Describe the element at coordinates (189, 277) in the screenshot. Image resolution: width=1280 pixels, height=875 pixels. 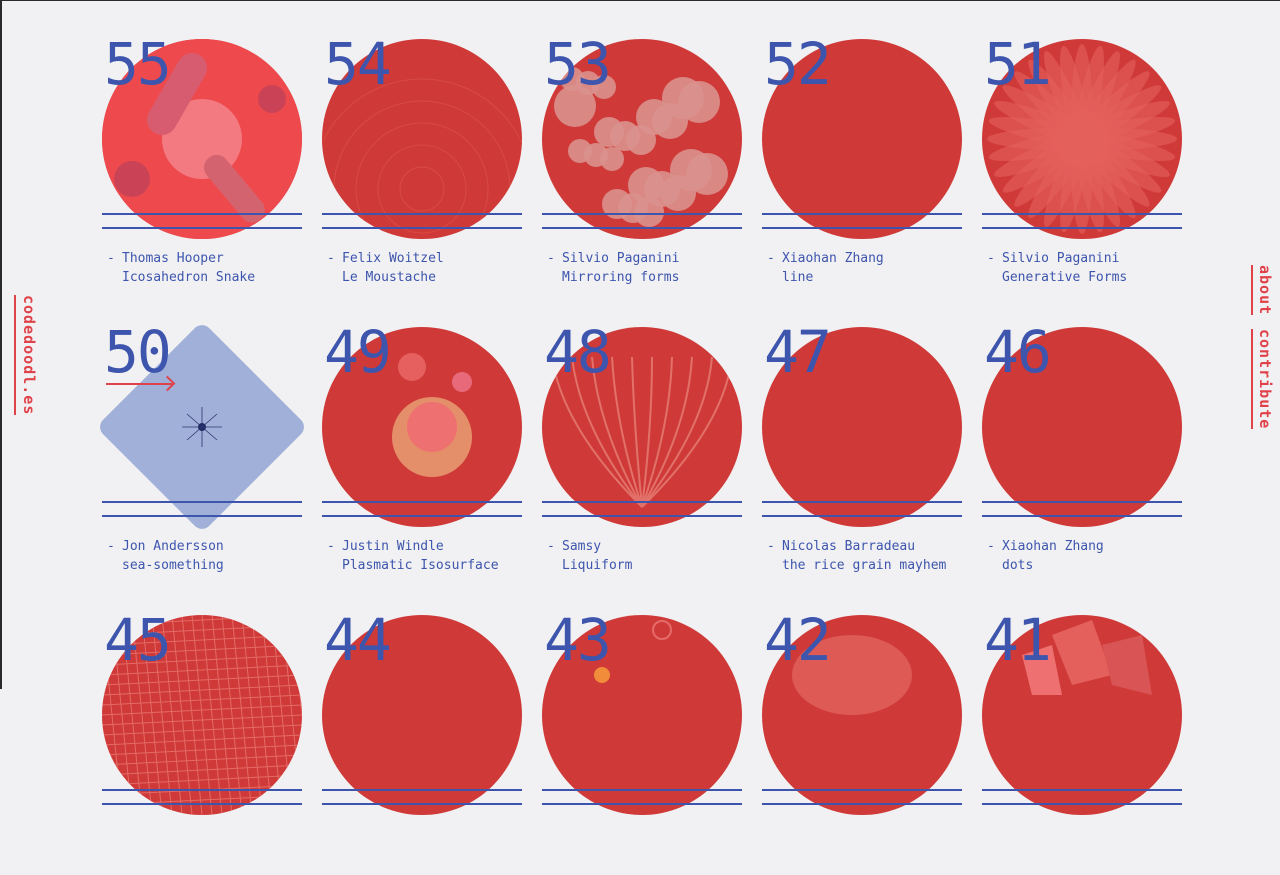
I see `doodle-title: Icosahedron Snake` at that location.